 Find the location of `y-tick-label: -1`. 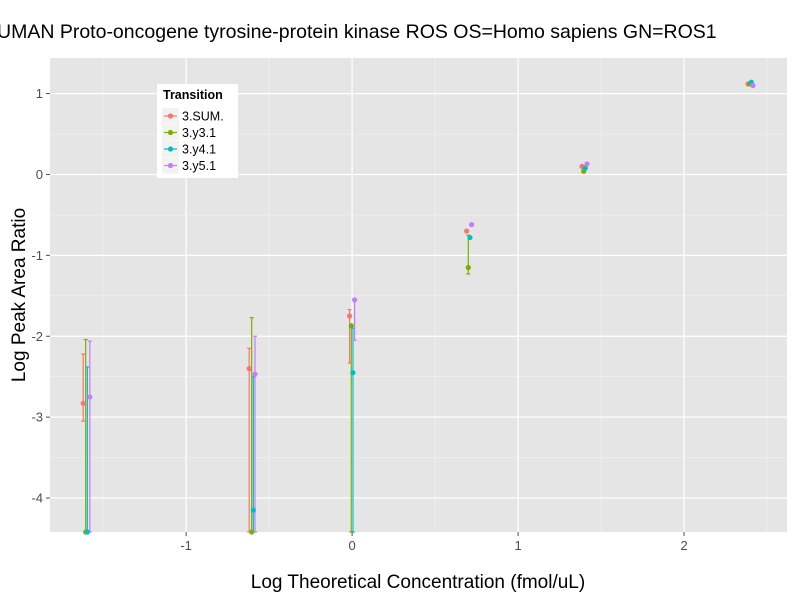

y-tick-label: -1 is located at coordinates (37, 255).